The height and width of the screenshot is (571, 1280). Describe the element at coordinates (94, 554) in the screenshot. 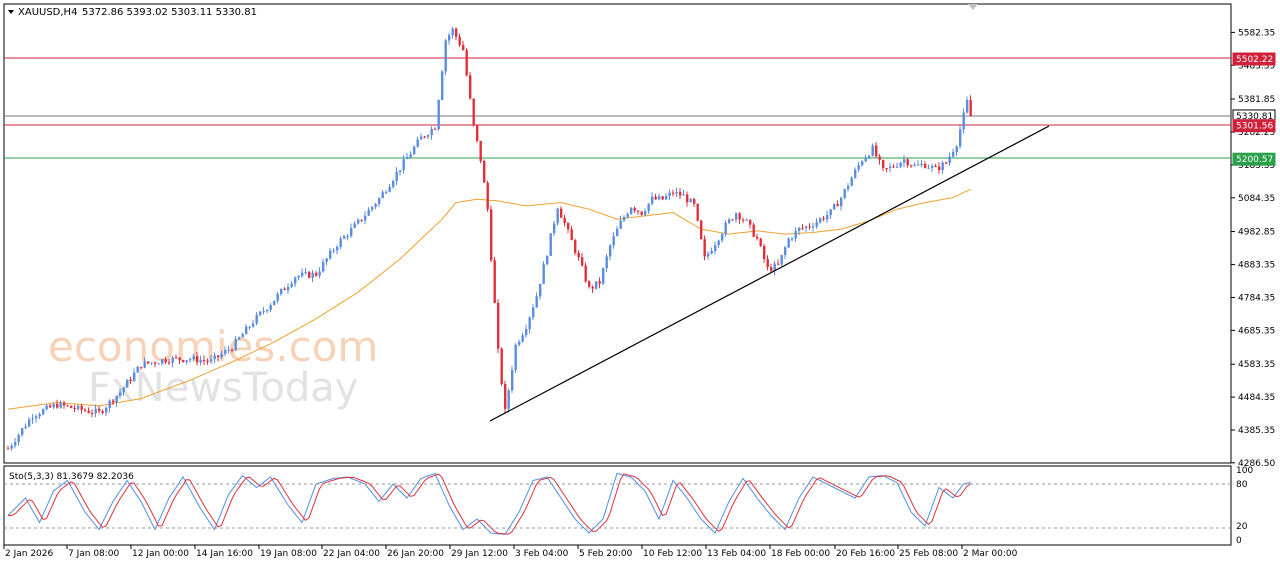

I see `time-tick-label: 7 Jan 08:00` at that location.